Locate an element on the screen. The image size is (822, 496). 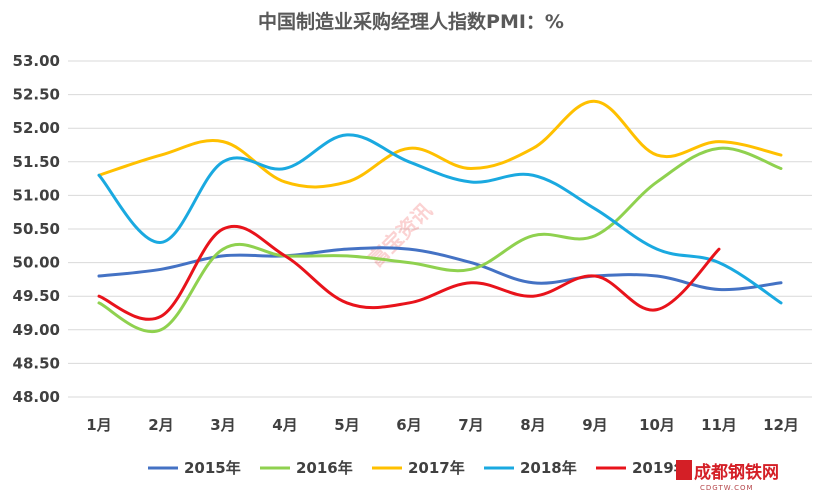
site-logo: 成都钢铁网 CDGTW.COM is located at coordinates (727, 476).